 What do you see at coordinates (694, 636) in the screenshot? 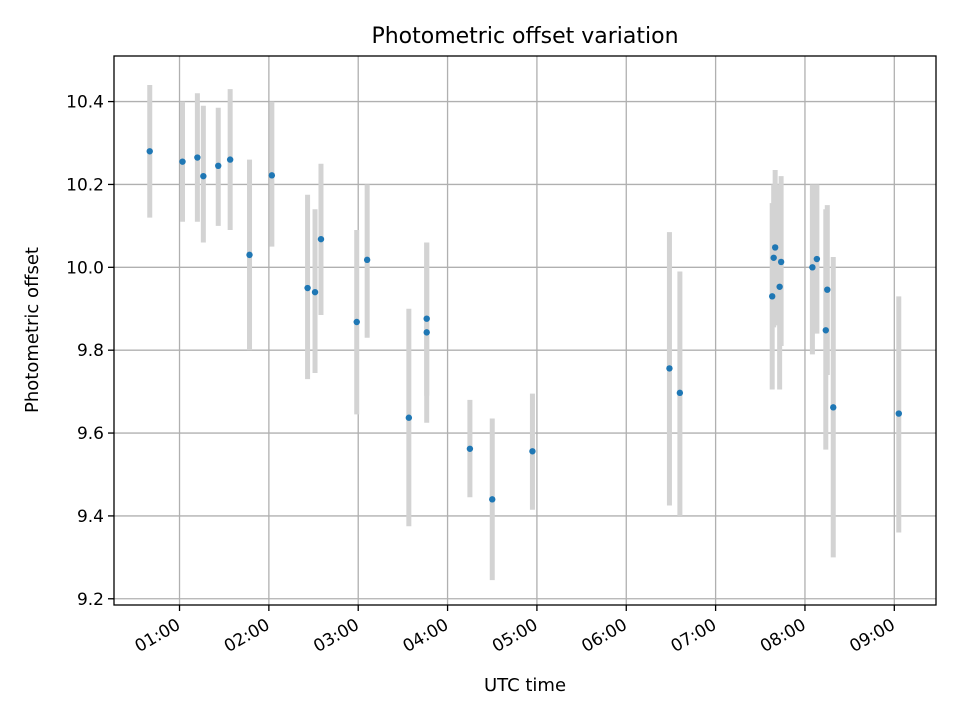
I see `x-tick-label: 07:00` at bounding box center [694, 636].